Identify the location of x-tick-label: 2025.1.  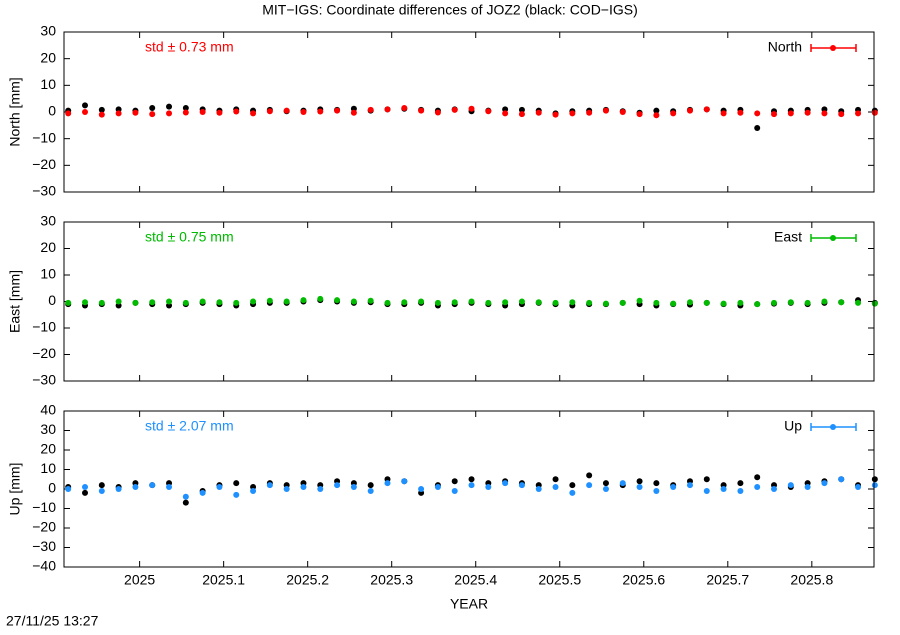
(223, 580).